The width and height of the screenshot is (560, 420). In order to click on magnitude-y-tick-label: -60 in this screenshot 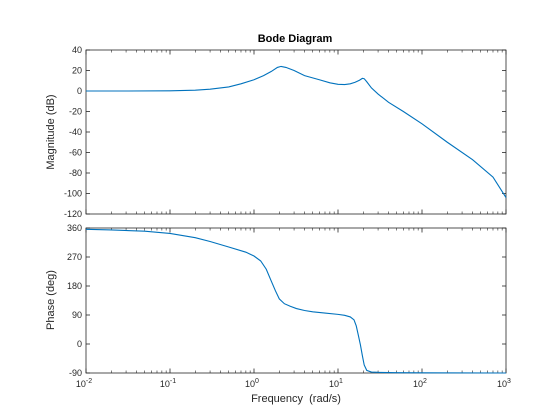, I will do `click(75, 153)`.